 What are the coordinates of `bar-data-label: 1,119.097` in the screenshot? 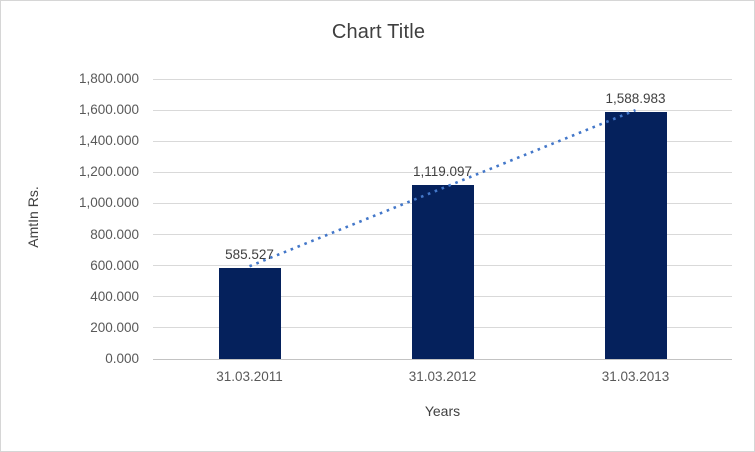 It's located at (442, 171).